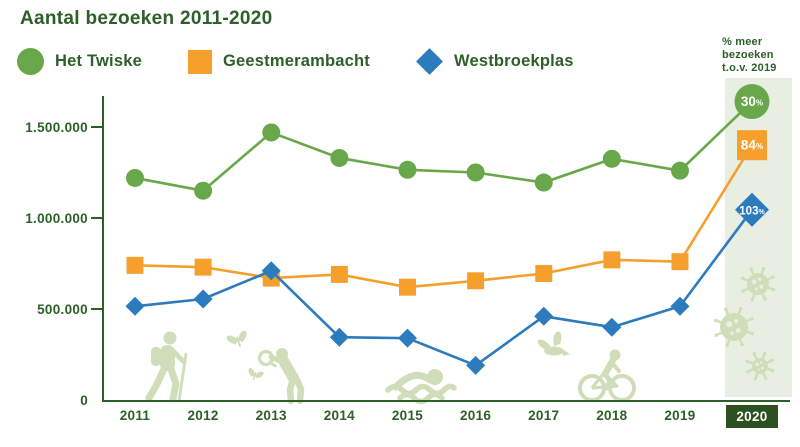 Image resolution: width=800 pixels, height=447 pixels. I want to click on legend-label: Westbroekplas, so click(513, 61).